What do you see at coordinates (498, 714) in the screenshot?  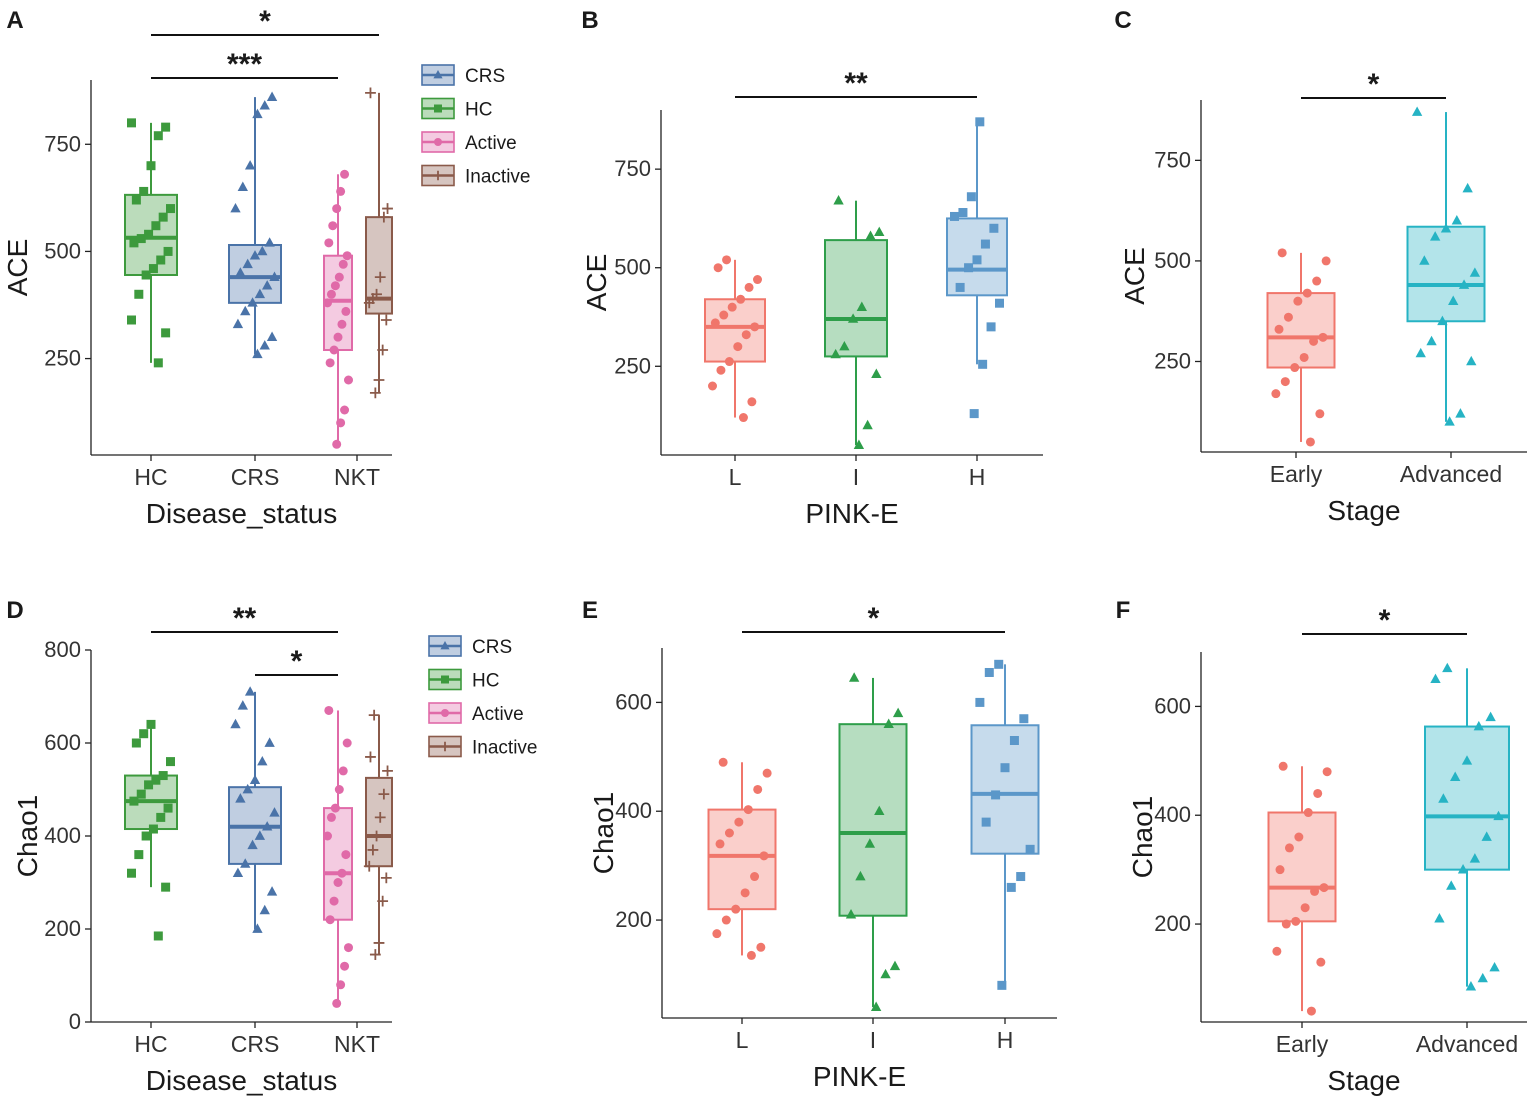 I see `legend-label: Active` at bounding box center [498, 714].